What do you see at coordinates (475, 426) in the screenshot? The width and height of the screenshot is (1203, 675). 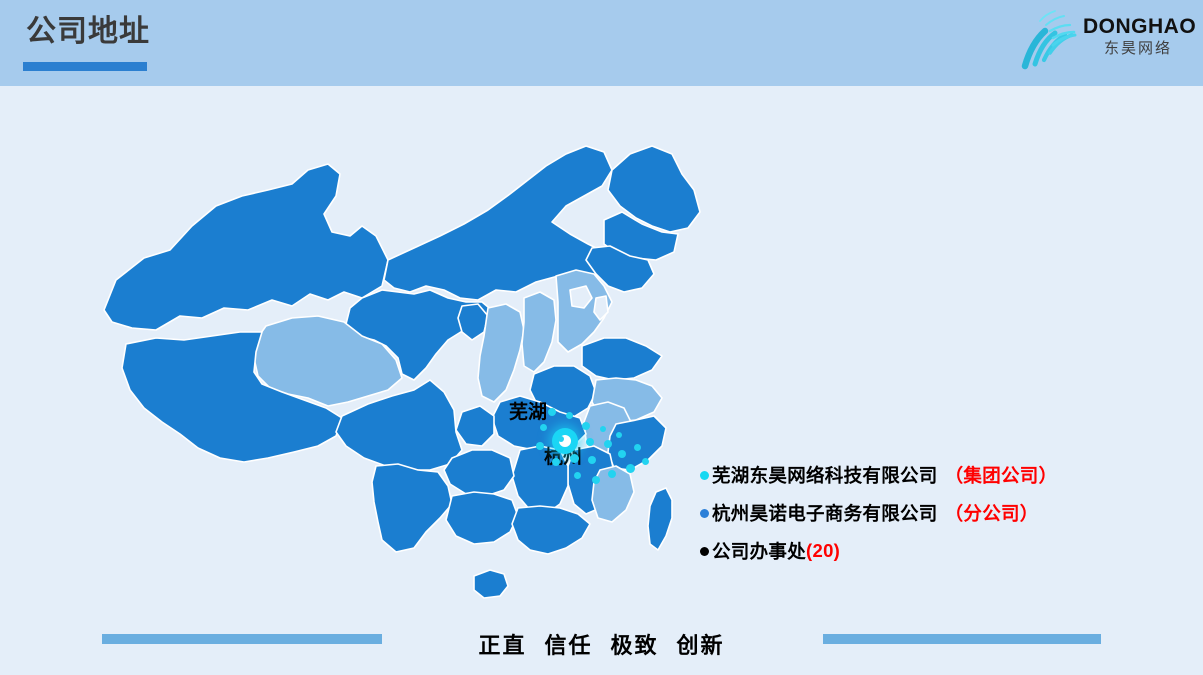 I see `province-chongqing` at bounding box center [475, 426].